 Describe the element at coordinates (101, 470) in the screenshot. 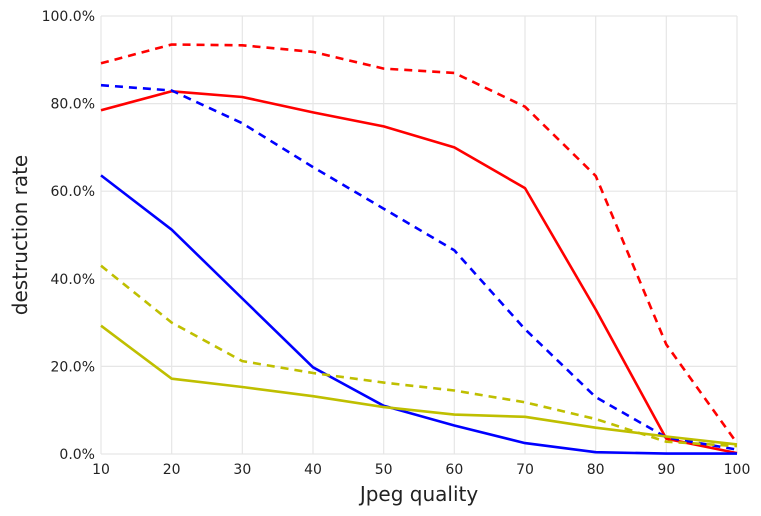

I see `x-tick-label: 10` at that location.